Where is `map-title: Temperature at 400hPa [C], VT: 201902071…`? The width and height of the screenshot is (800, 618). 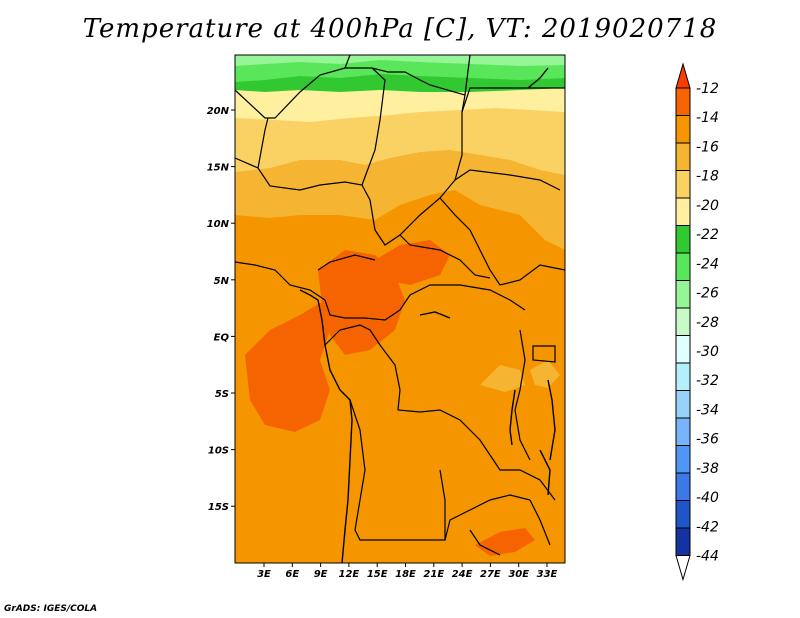
map-title: Temperature at 400hPa [C], VT: 201902071… is located at coordinates (400, 29).